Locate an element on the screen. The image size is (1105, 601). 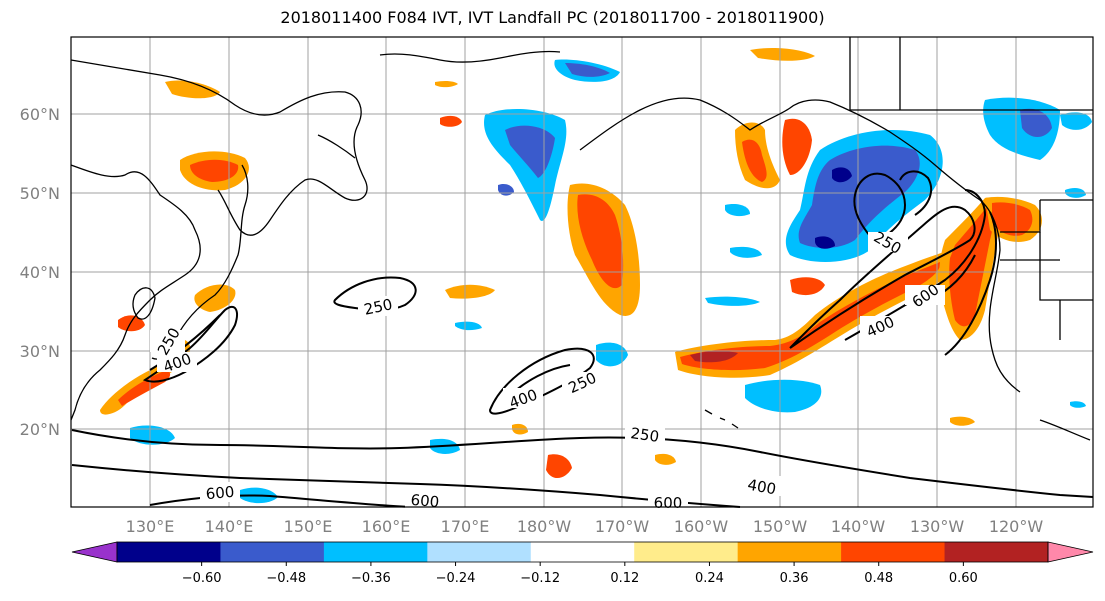
colorbar-tick-label: 0.36 is located at coordinates (794, 578).